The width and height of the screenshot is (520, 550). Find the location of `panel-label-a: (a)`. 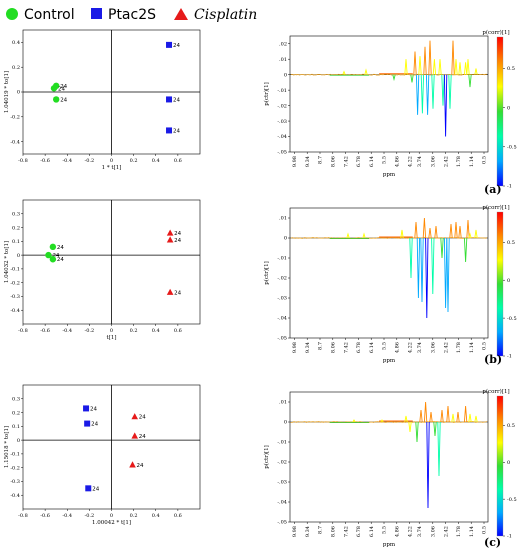

panel-label-a: (a) is located at coordinates (493, 189).